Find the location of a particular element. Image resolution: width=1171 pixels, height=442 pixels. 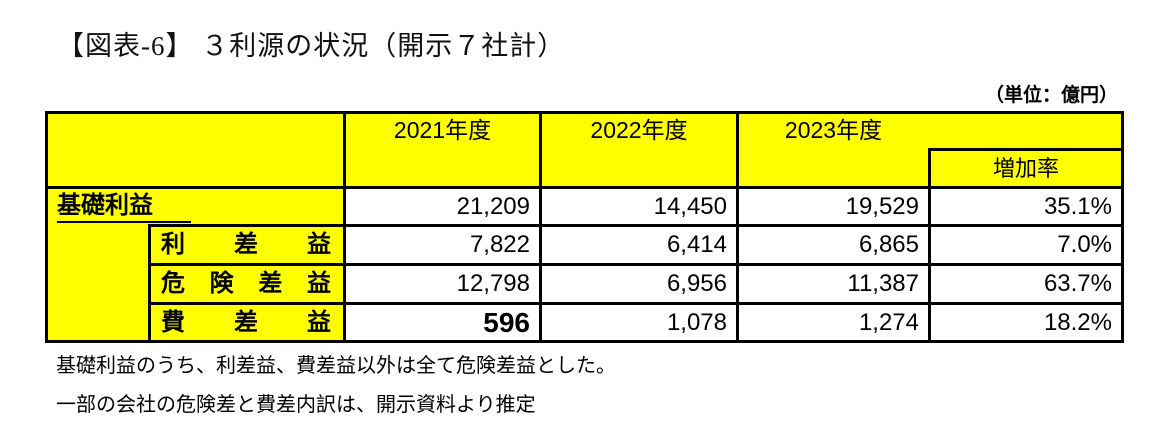

cell-expense-margin-2023: 1,274 is located at coordinates (832, 321).